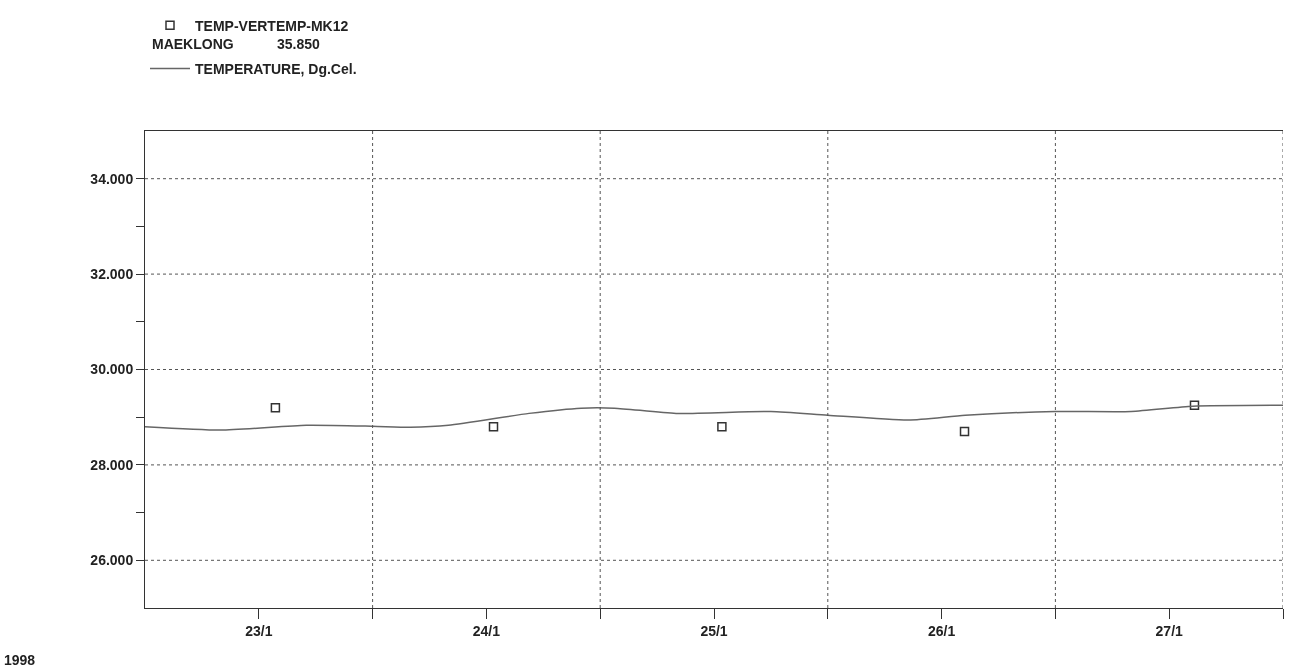 The width and height of the screenshot is (1293, 672). Describe the element at coordinates (20, 660) in the screenshot. I see `text: 1998` at that location.